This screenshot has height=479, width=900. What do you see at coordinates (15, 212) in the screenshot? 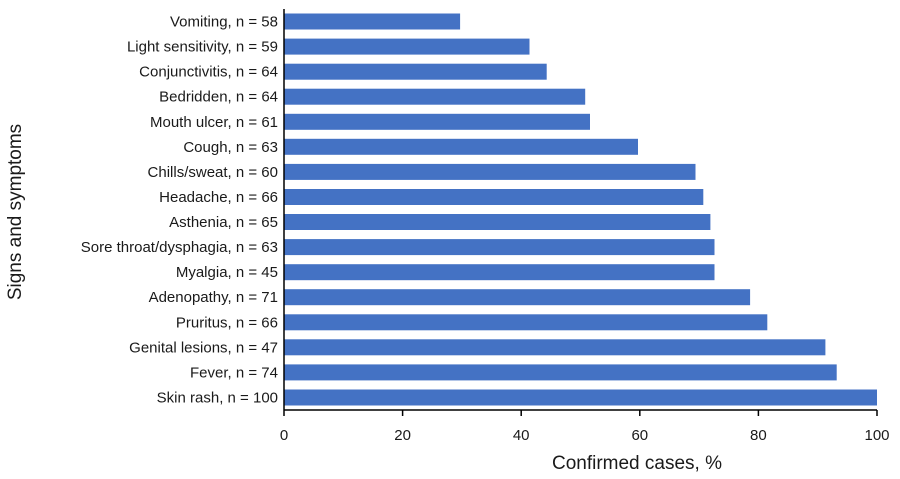
I see `y-axis-title: Signs and symptoms` at bounding box center [15, 212].